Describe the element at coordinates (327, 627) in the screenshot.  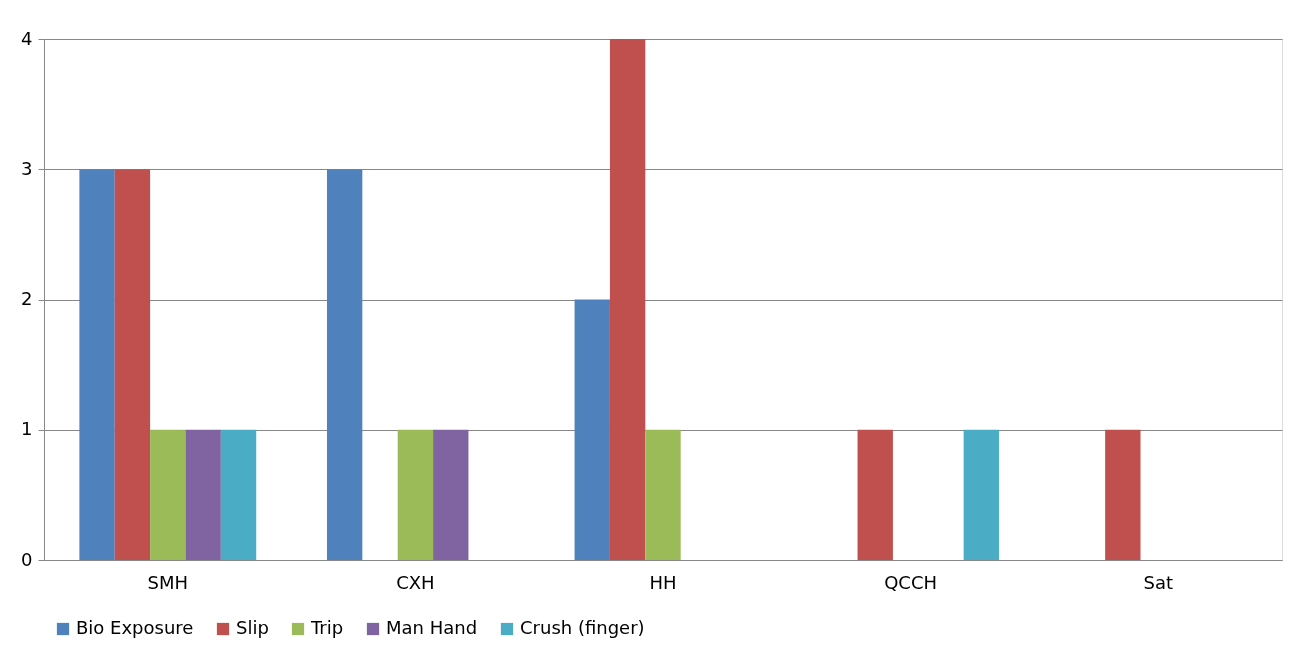
I see `legend-label: Trip` at that location.